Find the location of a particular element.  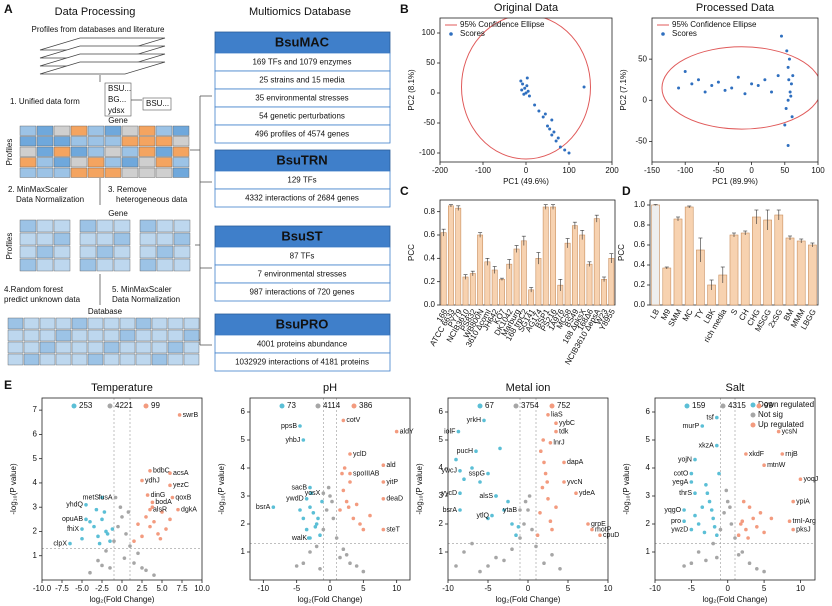

x-tick-label: -5 is located at coordinates (692, 588).